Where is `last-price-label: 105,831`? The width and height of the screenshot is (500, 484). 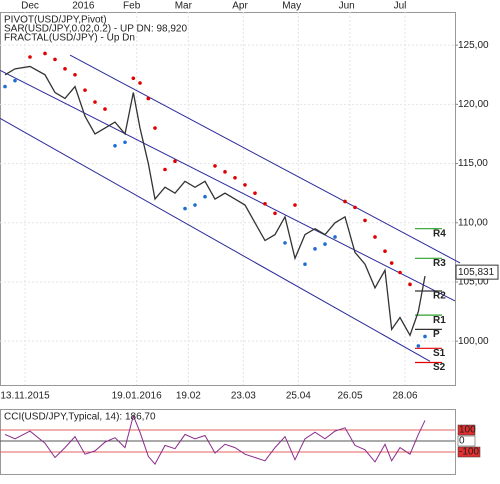 last-price-label: 105,831 is located at coordinates (476, 272).